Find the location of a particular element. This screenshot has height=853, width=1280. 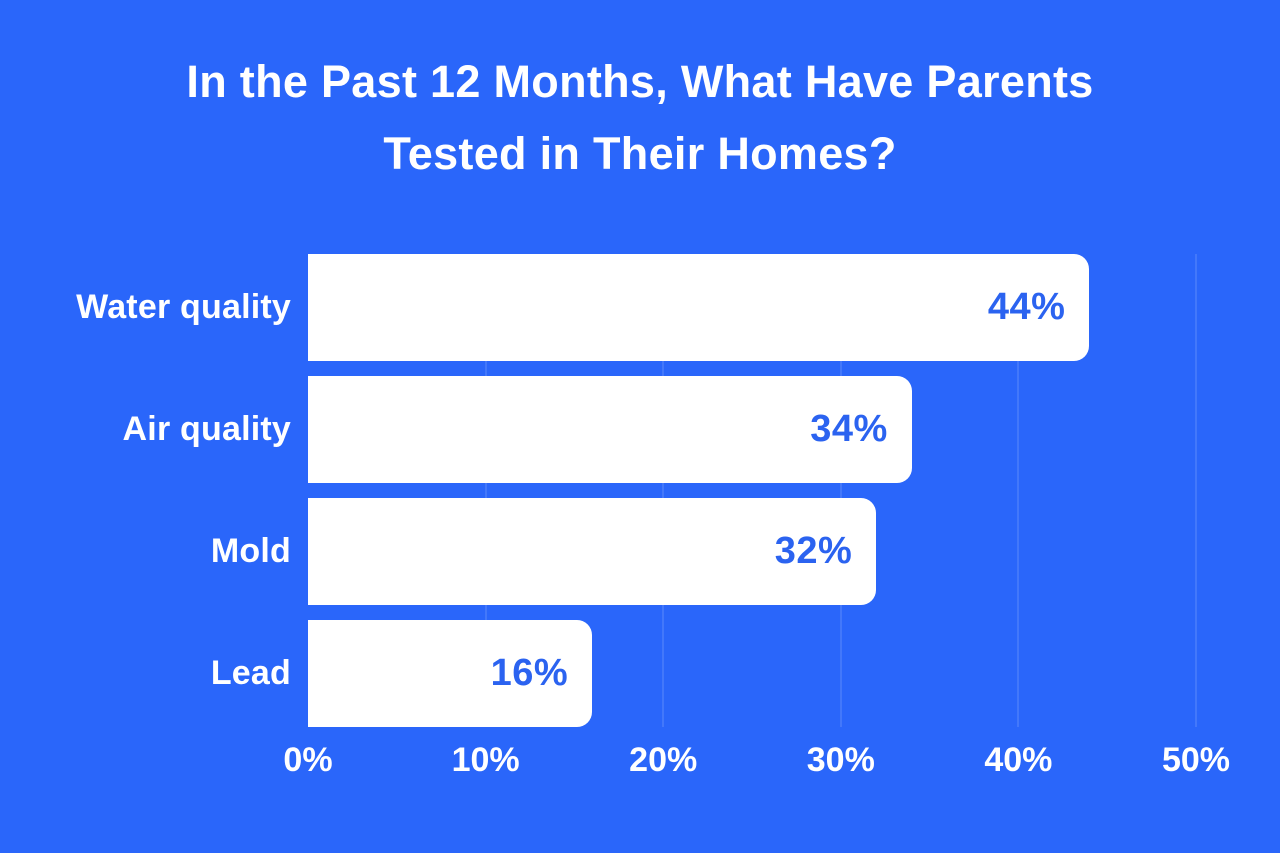

x-tick-label: 40% is located at coordinates (1018, 760).